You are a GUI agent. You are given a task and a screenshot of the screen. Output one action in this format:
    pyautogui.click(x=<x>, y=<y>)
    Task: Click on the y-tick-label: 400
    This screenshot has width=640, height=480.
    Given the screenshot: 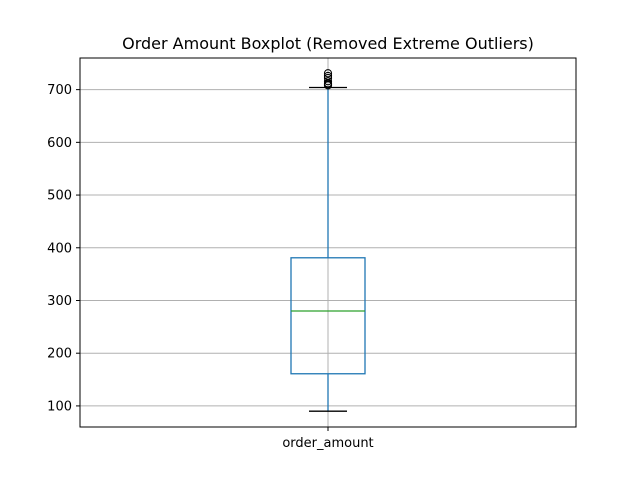 What is the action you would take?
    pyautogui.click(x=59, y=248)
    